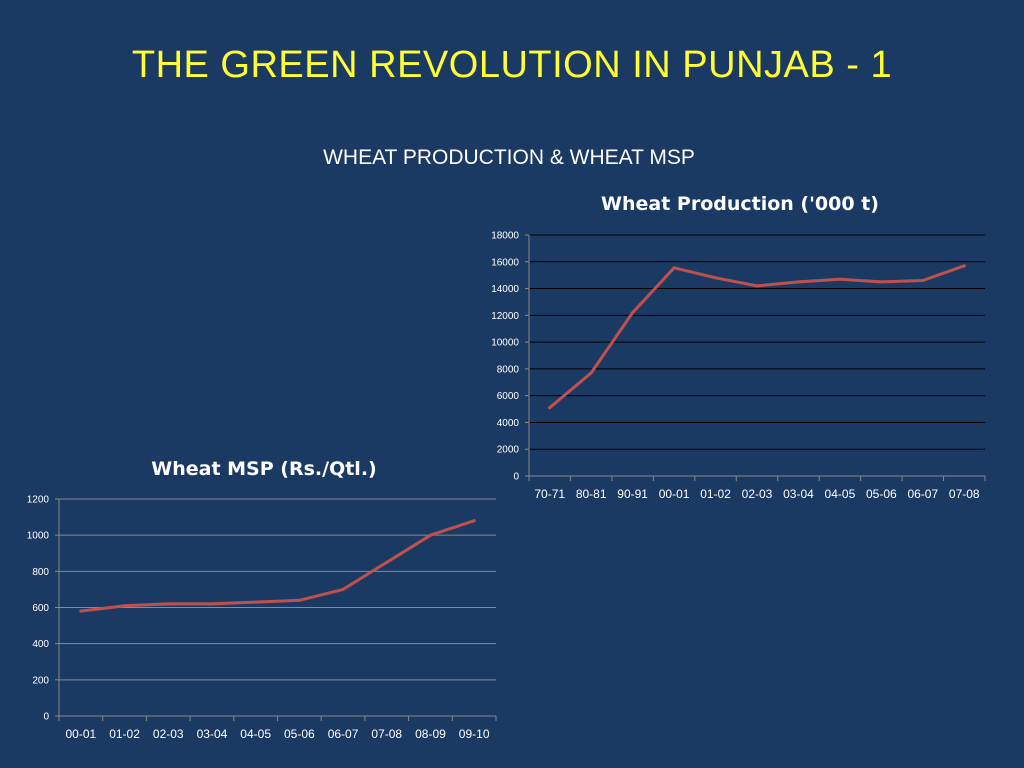 The image size is (1024, 768). What do you see at coordinates (40, 680) in the screenshot?
I see `y-tick-label: 200` at bounding box center [40, 680].